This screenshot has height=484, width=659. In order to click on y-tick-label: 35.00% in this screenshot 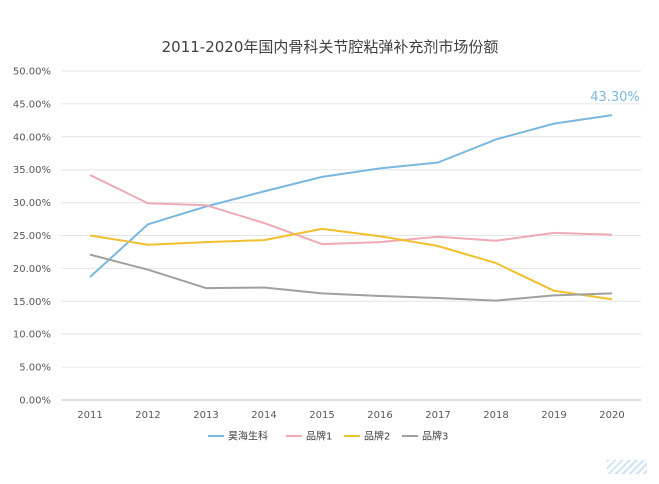, I will do `click(32, 170)`.